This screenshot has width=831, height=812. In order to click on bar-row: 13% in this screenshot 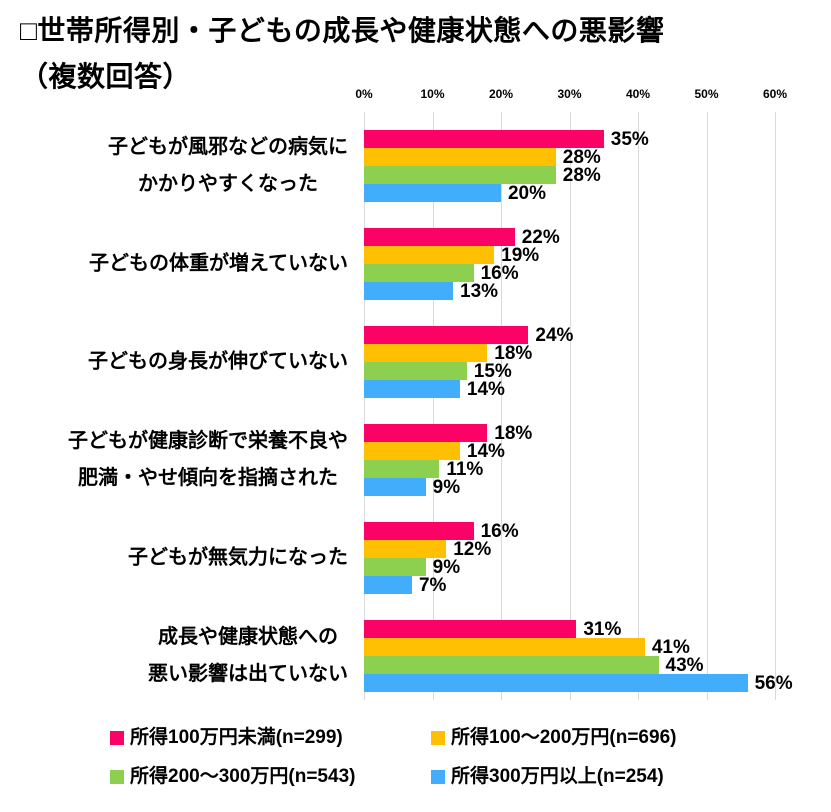, I will do `click(569, 291)`.